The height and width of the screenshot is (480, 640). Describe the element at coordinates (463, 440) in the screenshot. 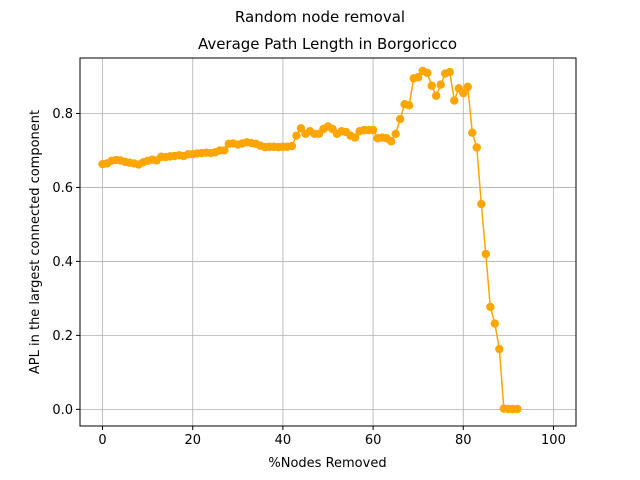

I see `x-tick-label: 80` at that location.